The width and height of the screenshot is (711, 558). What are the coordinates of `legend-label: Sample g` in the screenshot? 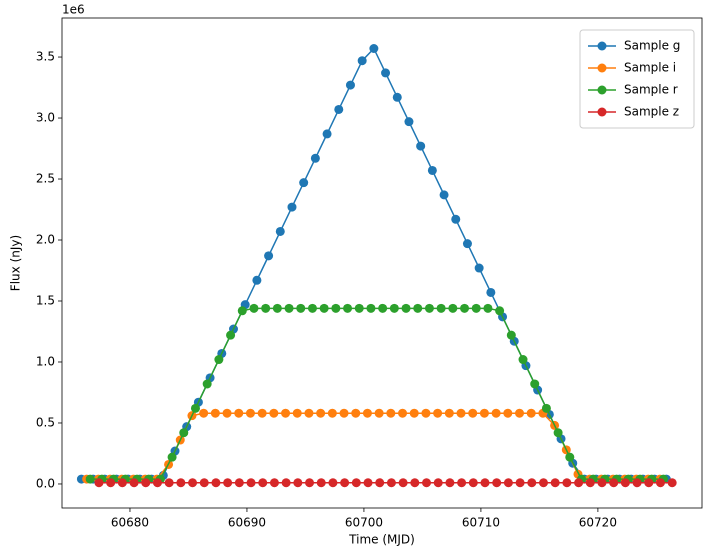 It's located at (652, 46).